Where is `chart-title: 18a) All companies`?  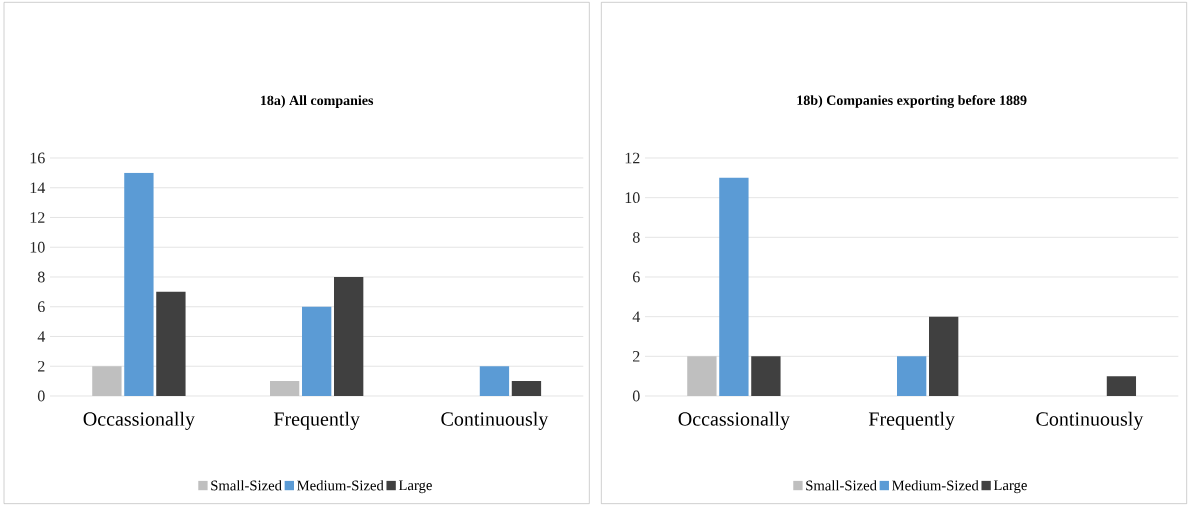 chart-title: 18a) All companies is located at coordinates (317, 101).